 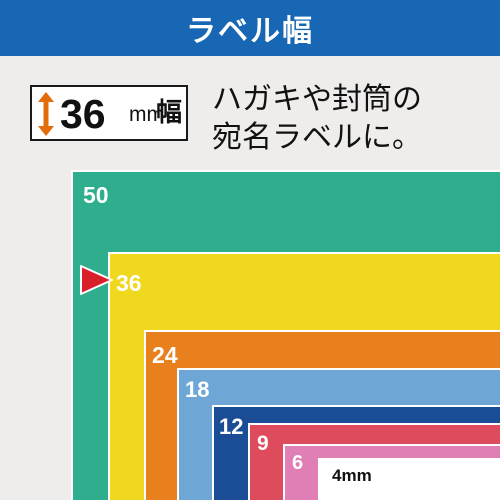 What do you see at coordinates (409, 479) in the screenshot?
I see `tape-4: 4mm` at bounding box center [409, 479].